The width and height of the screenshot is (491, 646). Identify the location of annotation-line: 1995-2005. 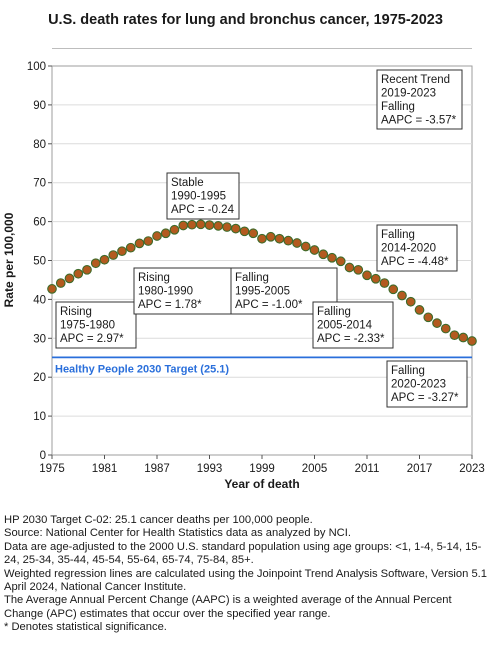
(262, 292).